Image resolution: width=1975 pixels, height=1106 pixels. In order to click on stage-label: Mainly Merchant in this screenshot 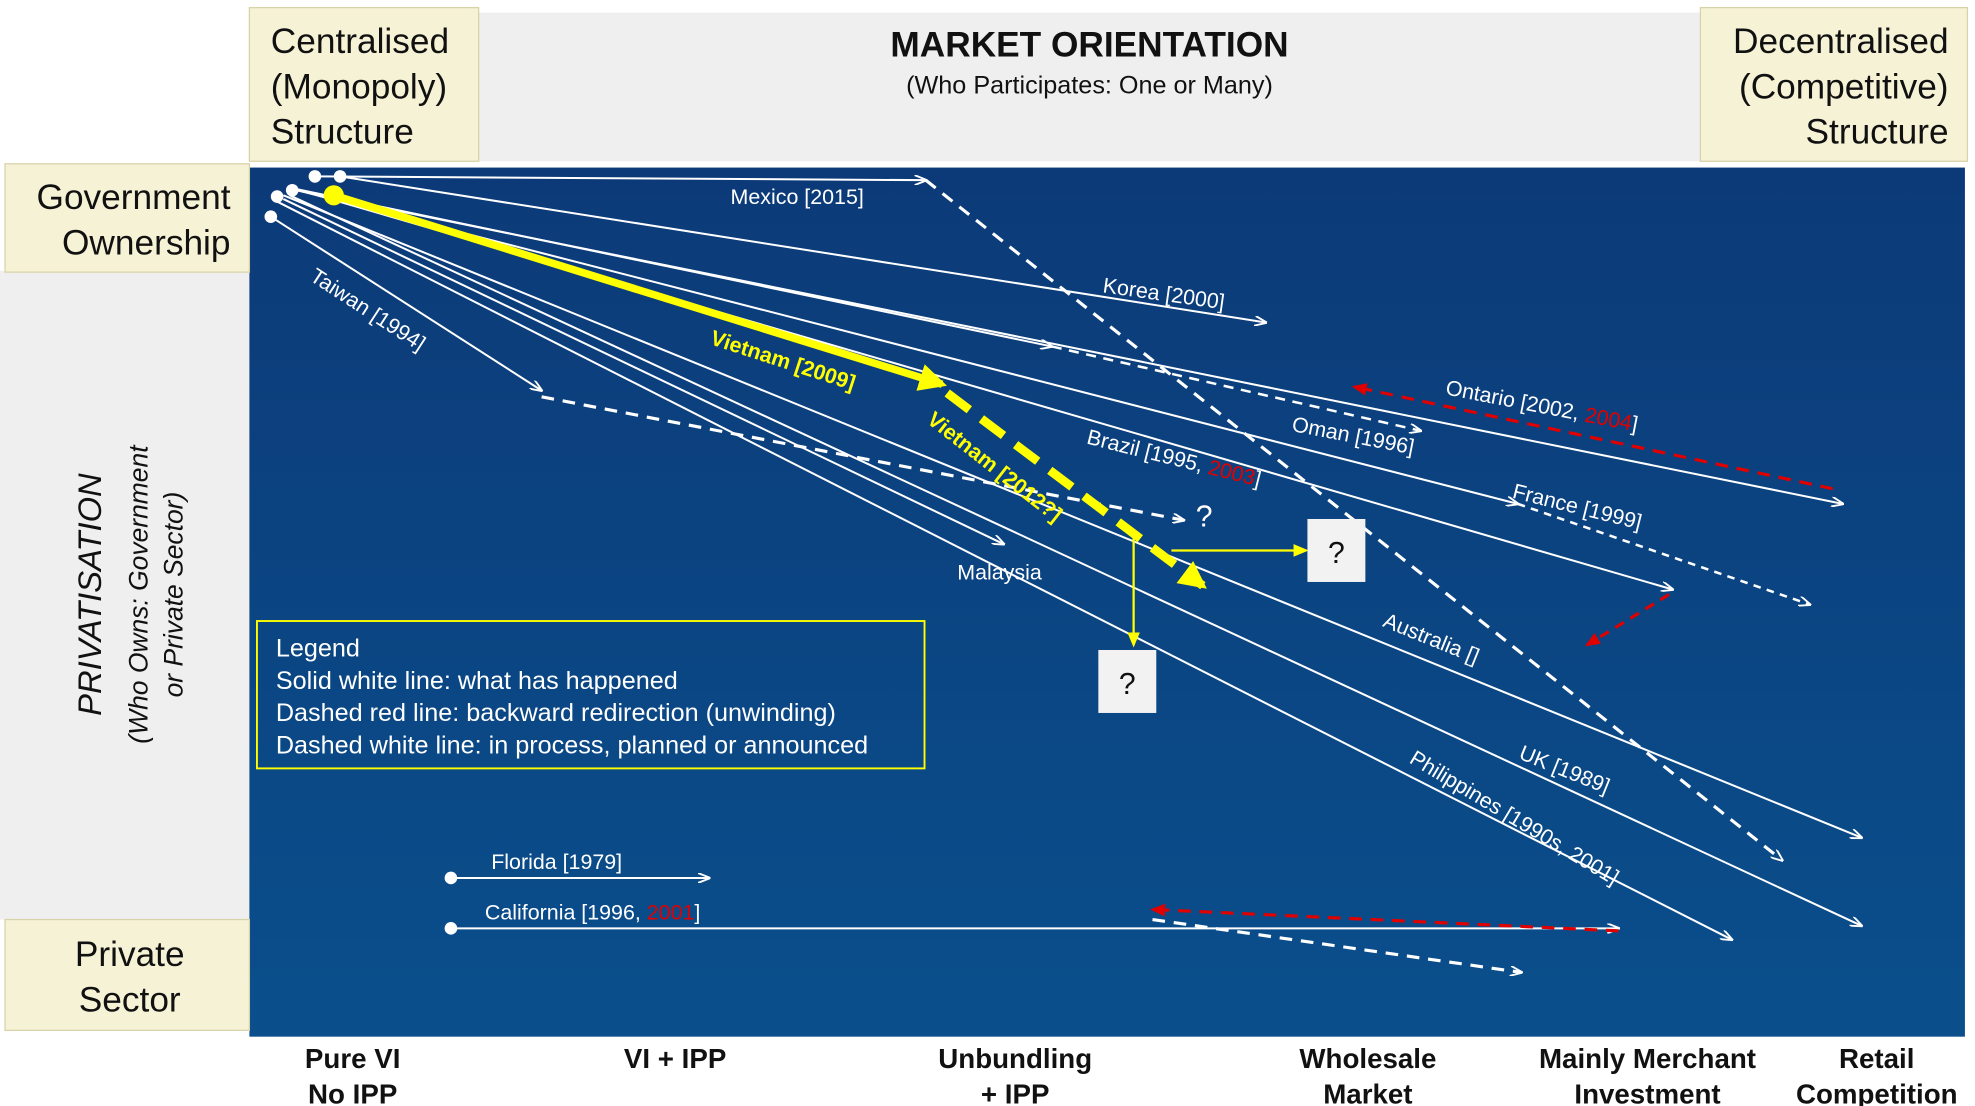, I will do `click(1647, 1058)`.